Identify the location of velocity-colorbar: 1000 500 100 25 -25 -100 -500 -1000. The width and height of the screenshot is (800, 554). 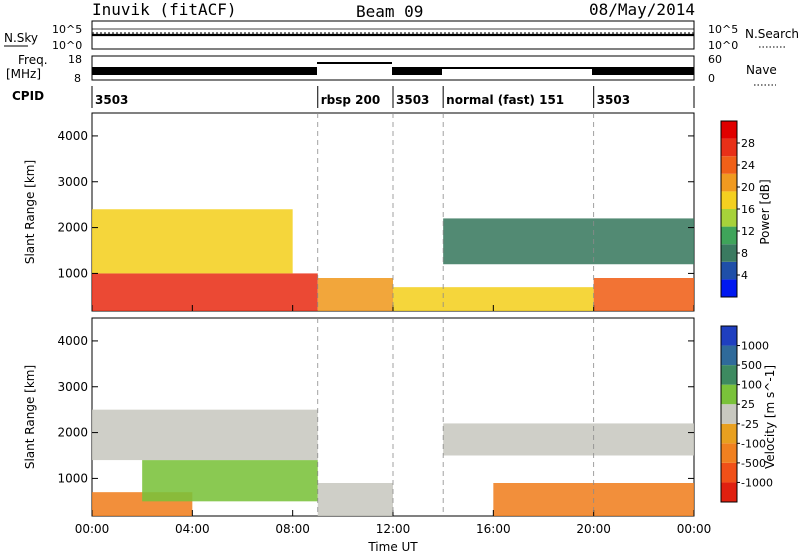
(746, 414).